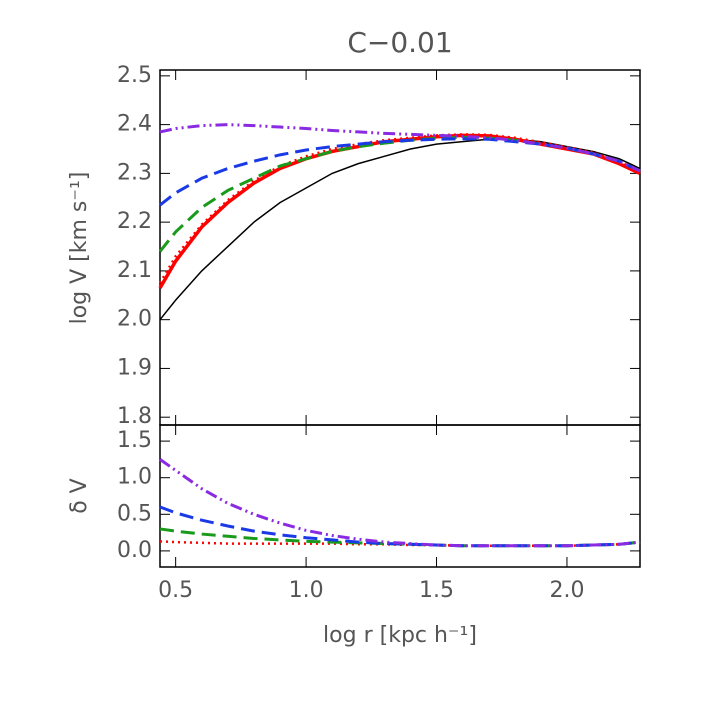 The width and height of the screenshot is (709, 709). I want to click on x-axis-label: log r [kpc h⁻¹], so click(400, 635).